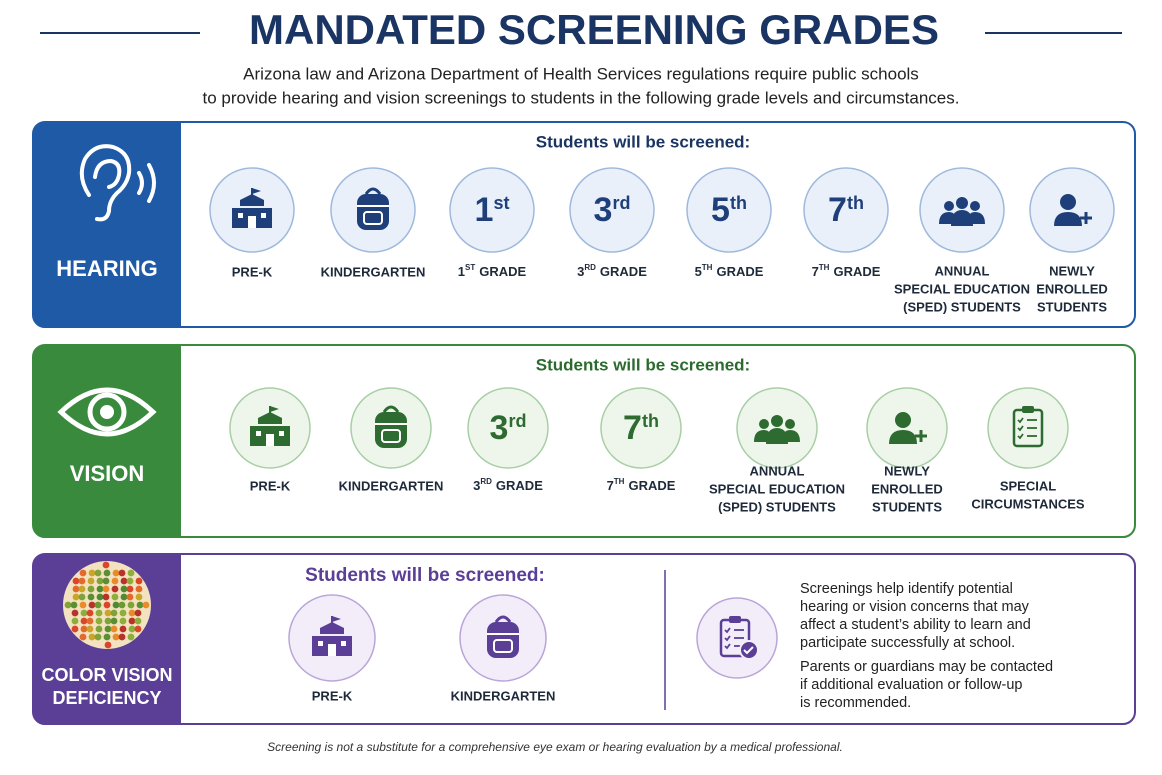 Image resolution: width=1162 pixels, height=775 pixels. I want to click on ear-inner, so click(107, 173).